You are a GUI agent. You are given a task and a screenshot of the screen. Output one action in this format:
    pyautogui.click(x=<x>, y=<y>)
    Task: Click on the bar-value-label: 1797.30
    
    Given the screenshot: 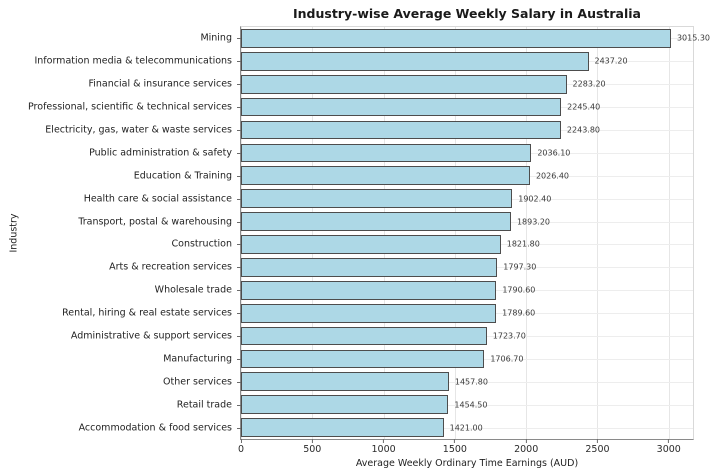 What is the action you would take?
    pyautogui.click(x=520, y=267)
    